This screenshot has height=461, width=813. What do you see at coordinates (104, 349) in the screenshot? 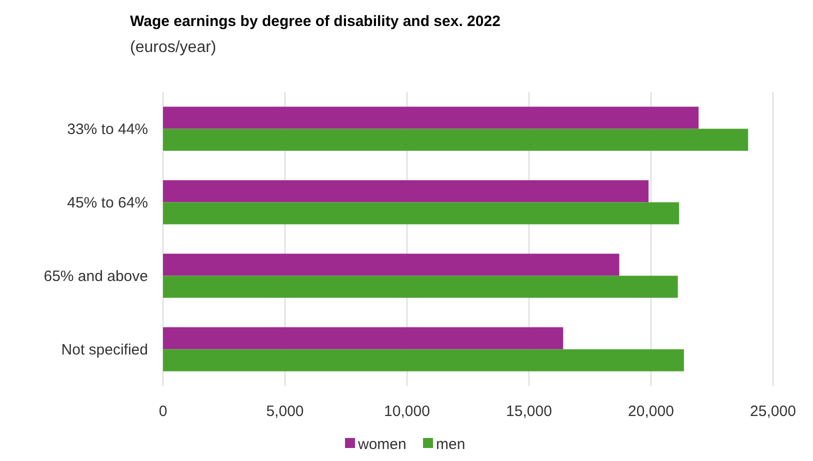
I see `y-tick-label: Not specified` at bounding box center [104, 349].